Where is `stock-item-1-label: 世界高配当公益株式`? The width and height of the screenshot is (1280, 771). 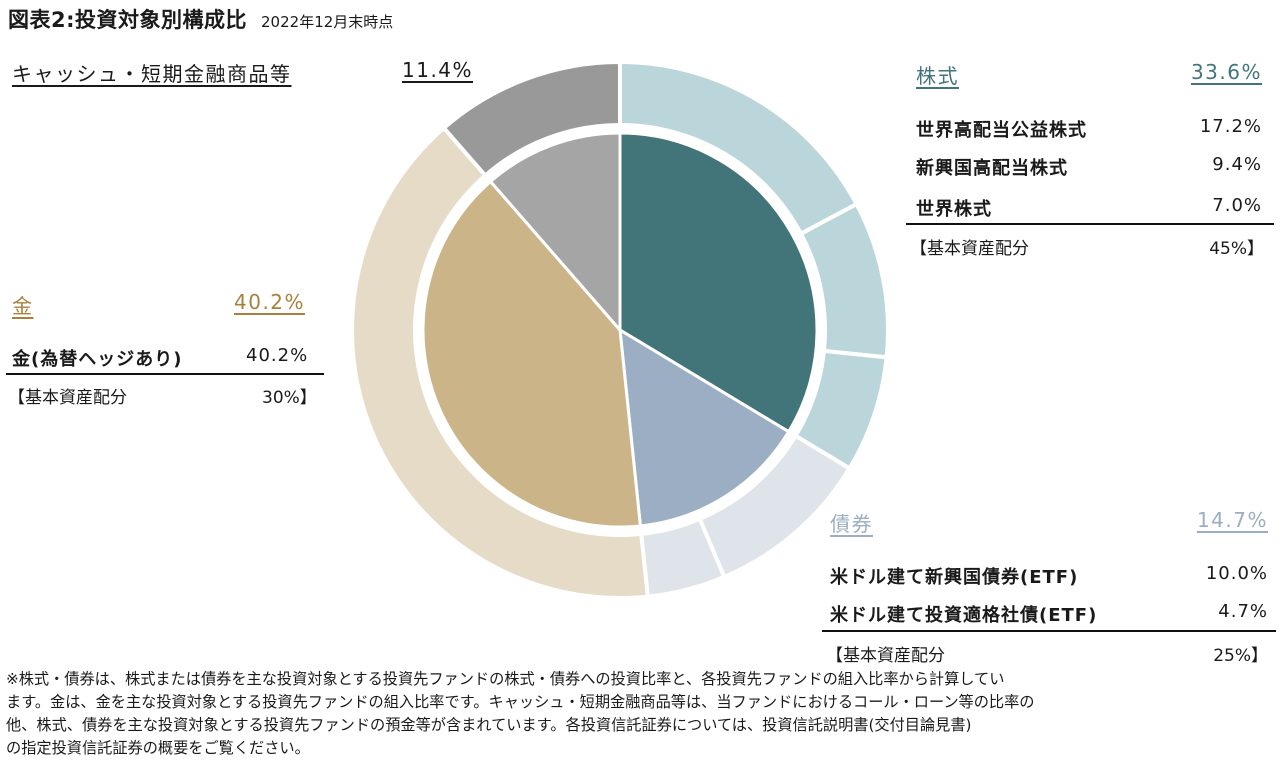
stock-item-1-label: 世界高配当公益株式 is located at coordinates (1001, 130).